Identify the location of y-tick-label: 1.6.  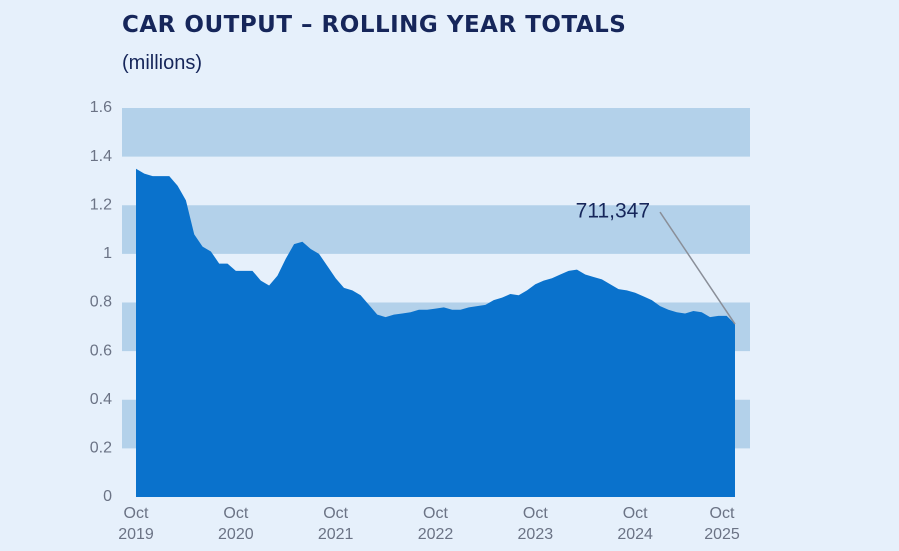
(101, 107).